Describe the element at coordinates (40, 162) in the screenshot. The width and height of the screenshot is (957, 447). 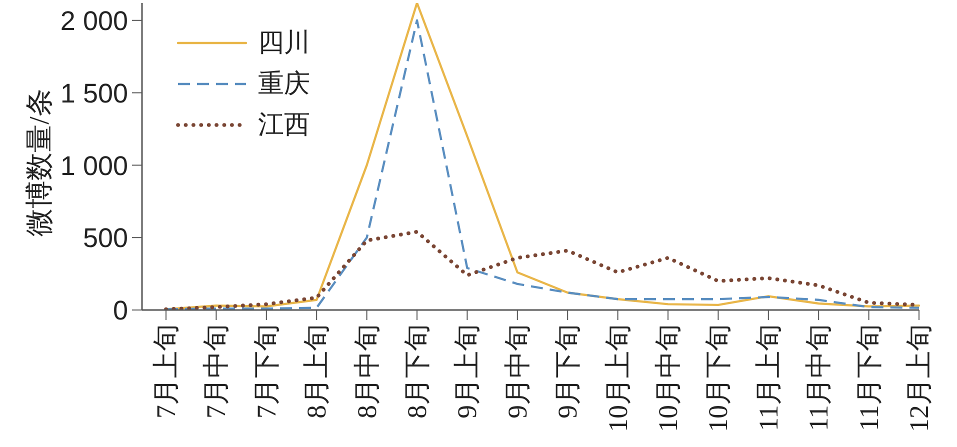
I see `y-axis-title: 微博数量/条` at that location.